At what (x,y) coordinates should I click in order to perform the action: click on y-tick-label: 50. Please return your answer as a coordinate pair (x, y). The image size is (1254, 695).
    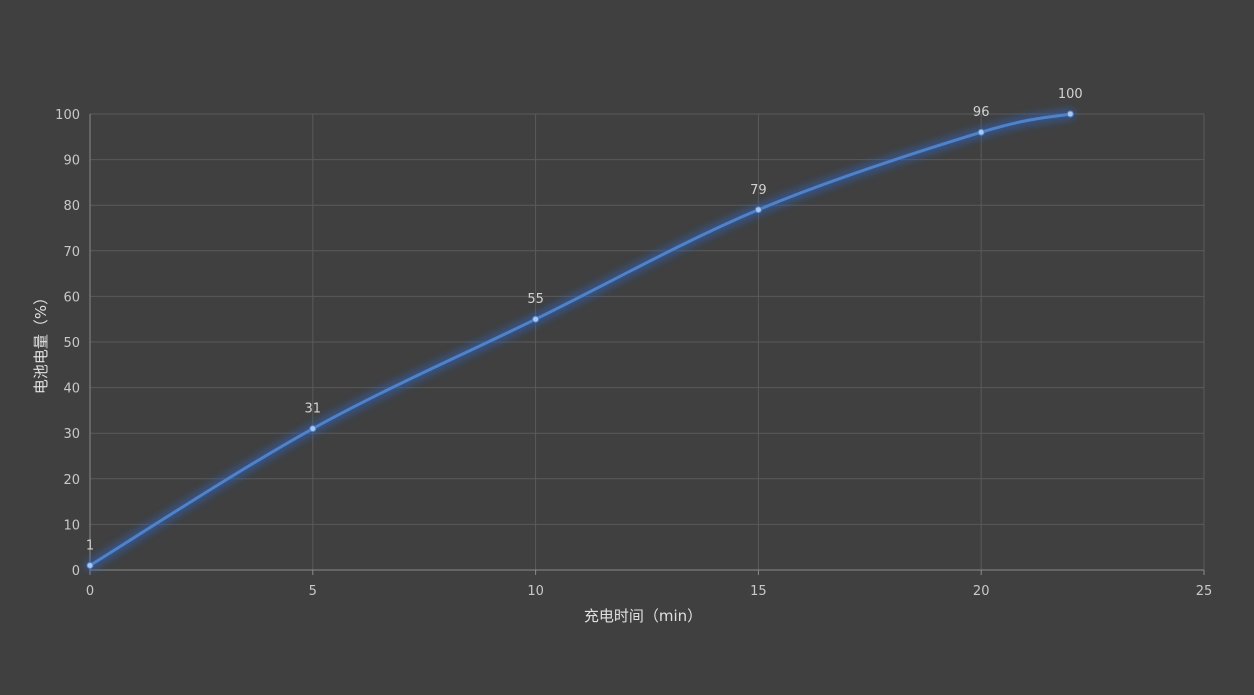
    Looking at the image, I should click on (71, 343).